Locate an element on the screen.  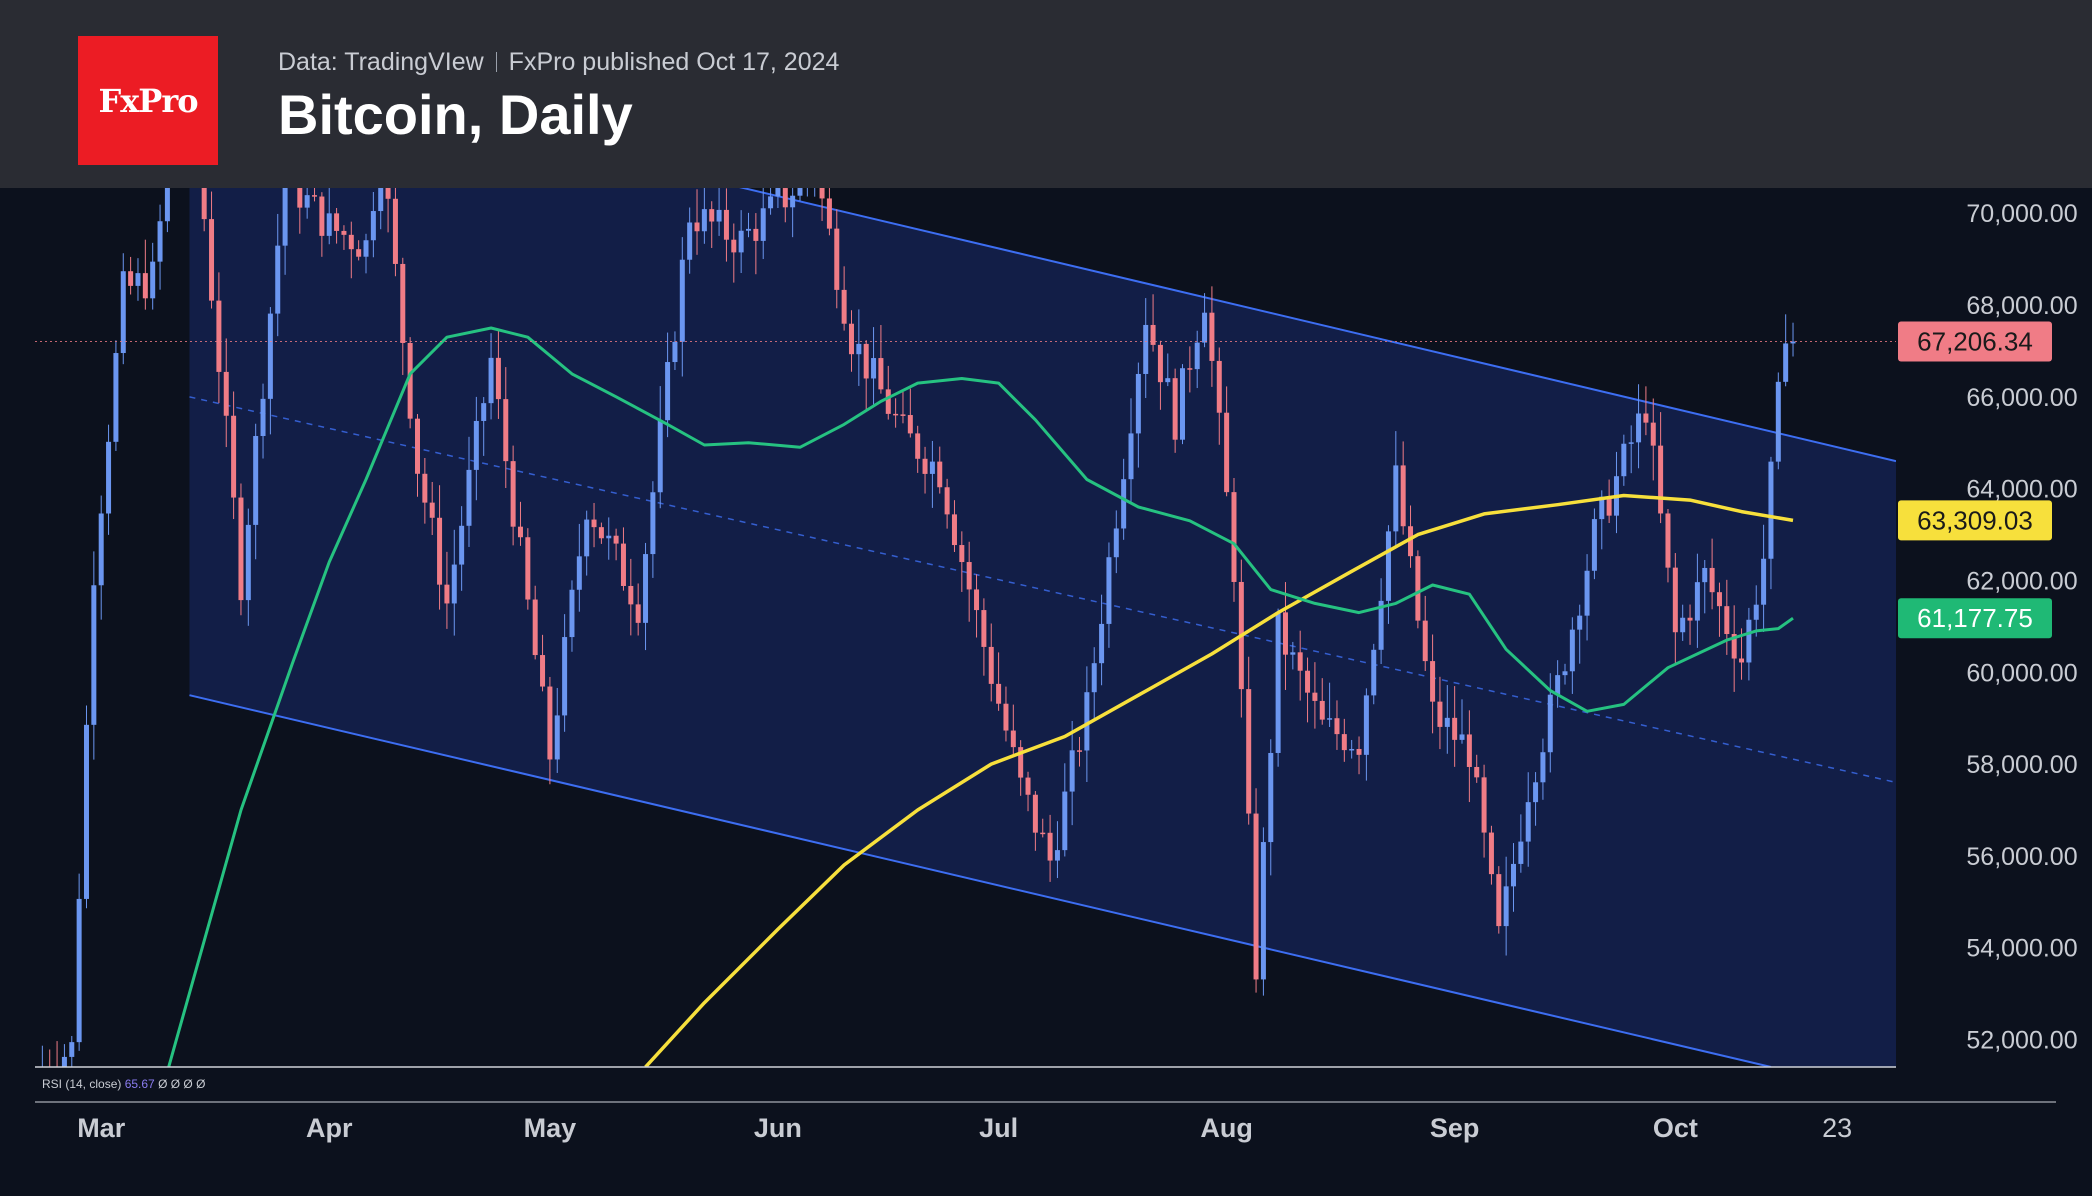
indicator-extra: Ø Ø Ø Ø is located at coordinates (181, 1084).